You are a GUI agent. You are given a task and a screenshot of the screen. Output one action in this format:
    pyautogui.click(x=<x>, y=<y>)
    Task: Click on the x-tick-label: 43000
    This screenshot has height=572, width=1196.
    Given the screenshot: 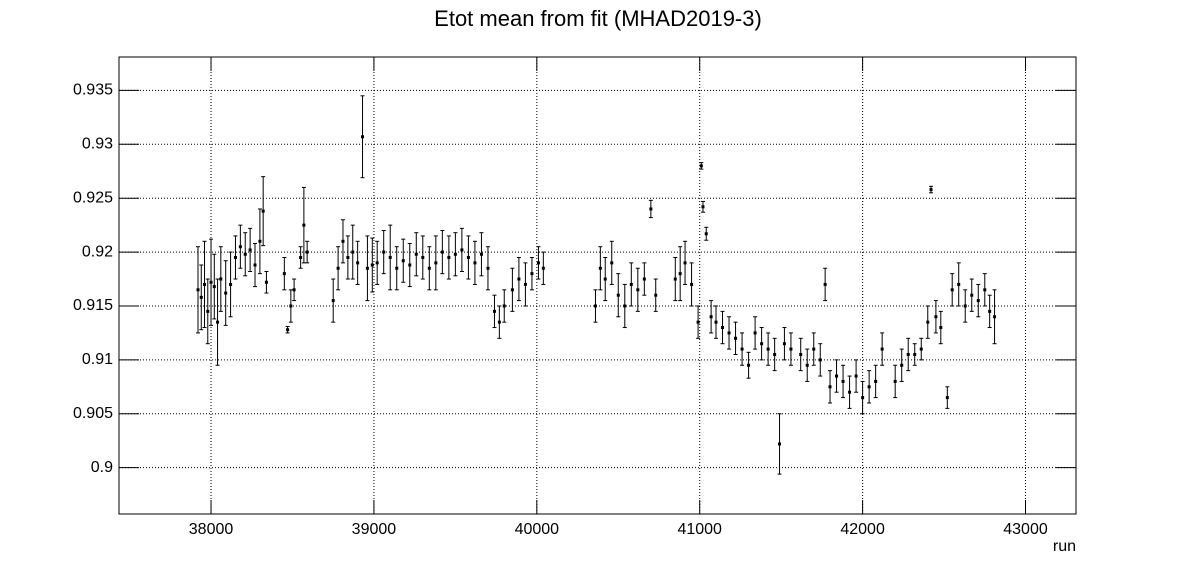 What is the action you would take?
    pyautogui.click(x=1025, y=529)
    